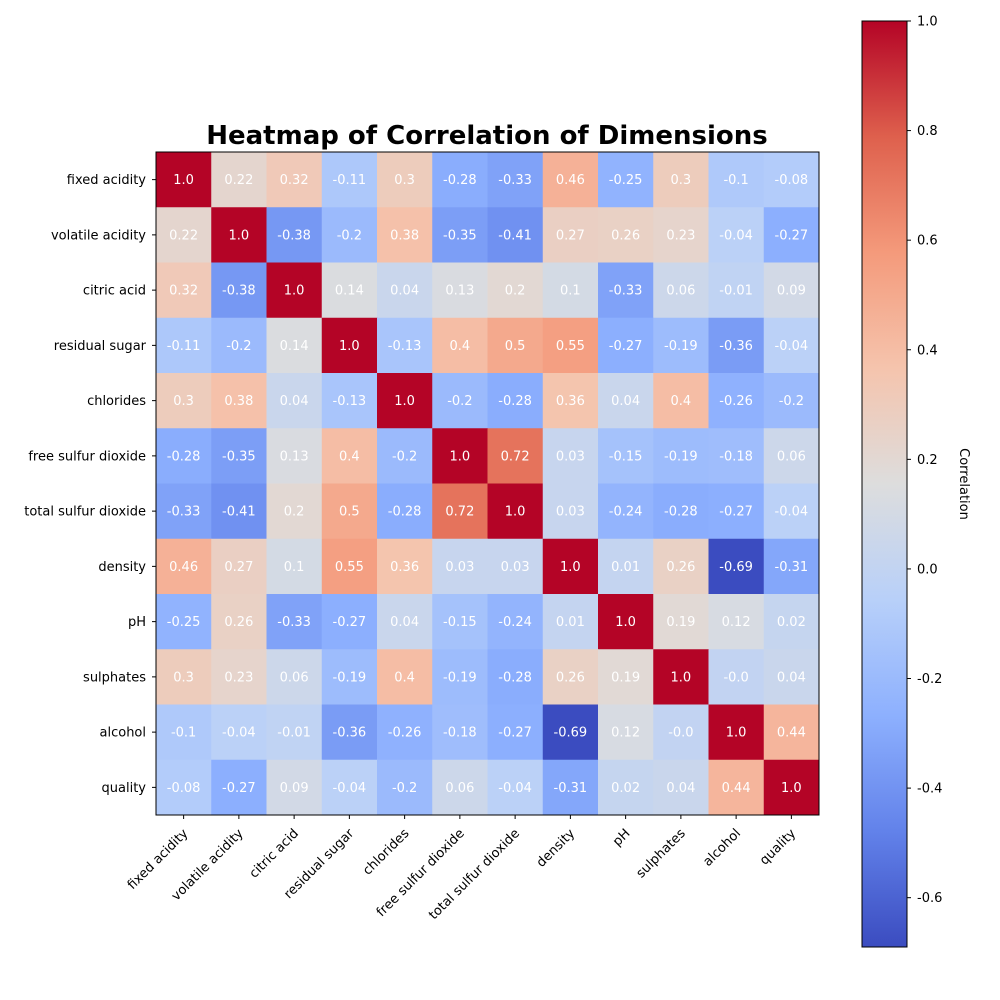 The width and height of the screenshot is (1000, 1000). I want to click on cell-value-label: 0.03, so click(515, 567).